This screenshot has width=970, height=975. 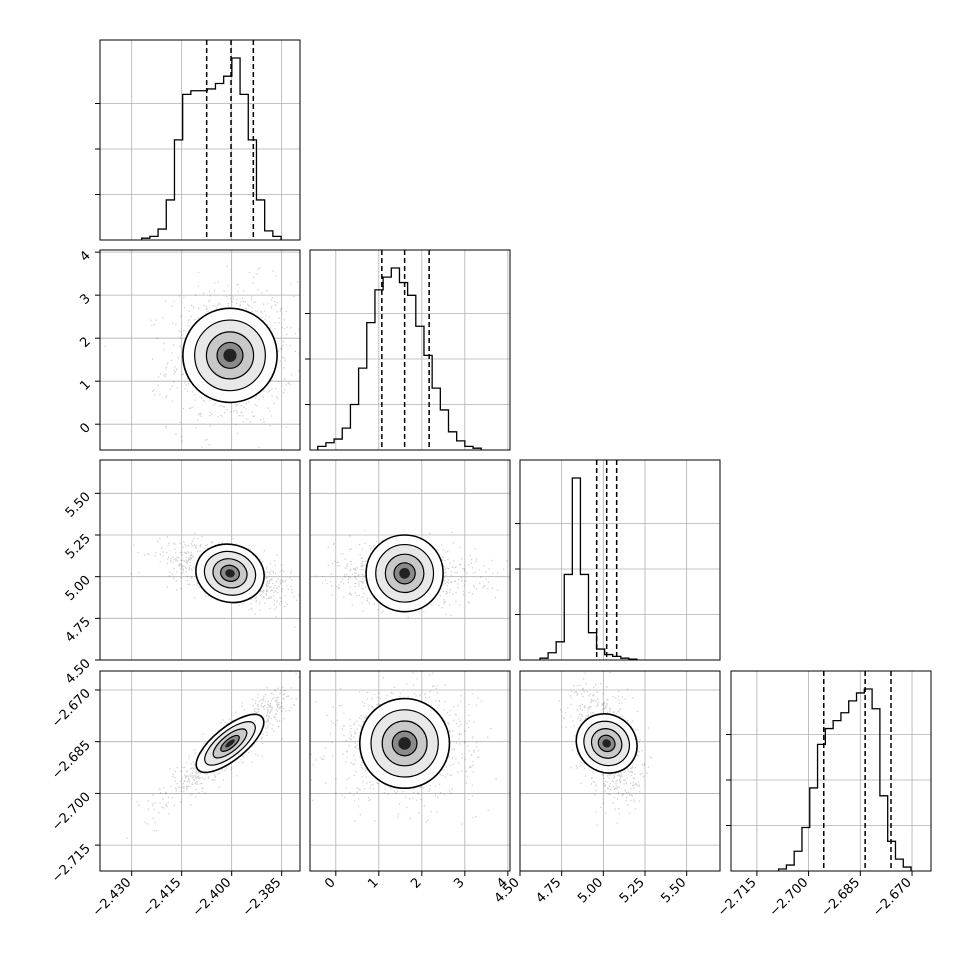 I want to click on x-tick-label: −2.700, so click(x=789, y=897).